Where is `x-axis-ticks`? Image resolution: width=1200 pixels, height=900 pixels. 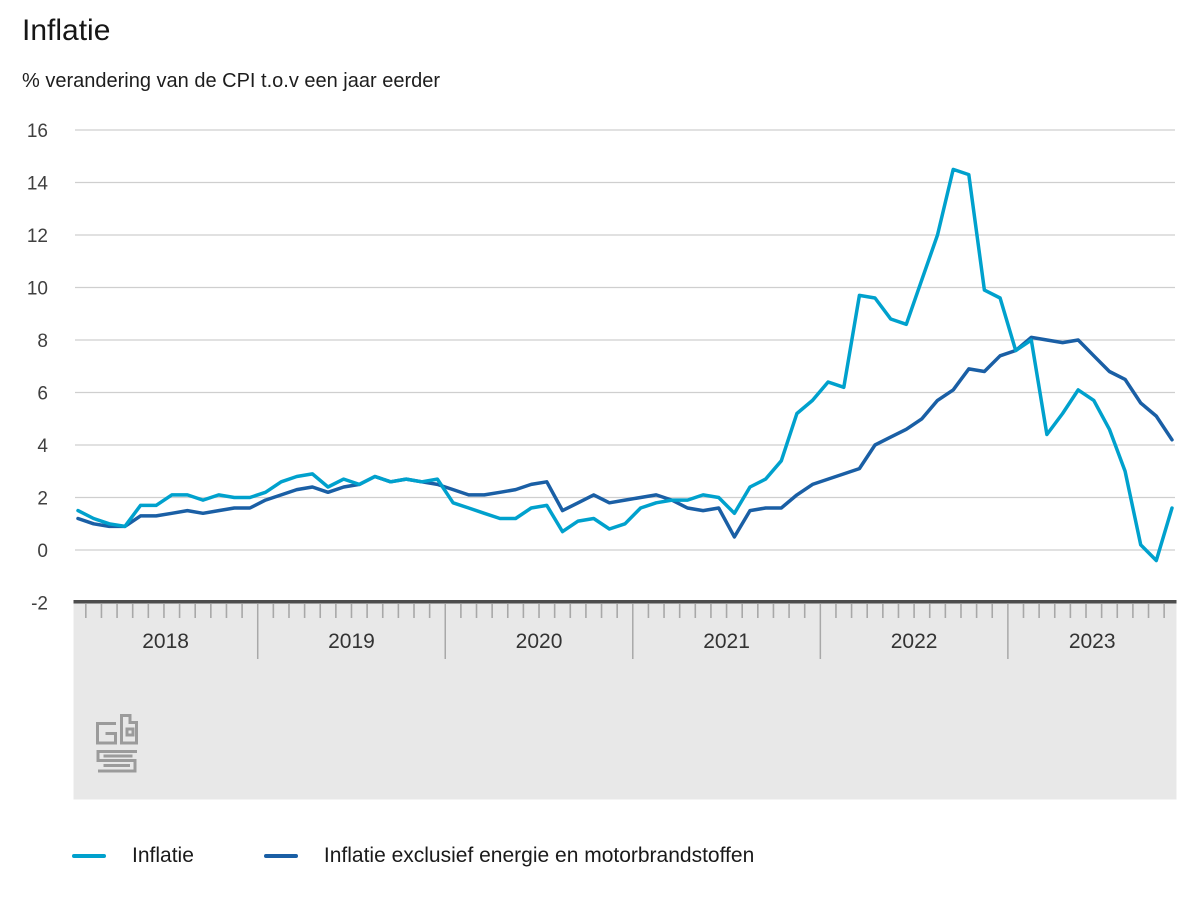 x-axis-ticks is located at coordinates (625, 631).